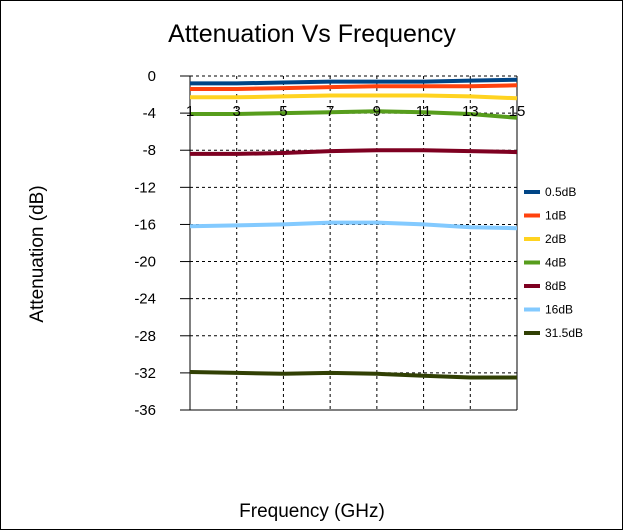  Describe the element at coordinates (149, 150) in the screenshot. I see `y-tick-label: -8` at that location.